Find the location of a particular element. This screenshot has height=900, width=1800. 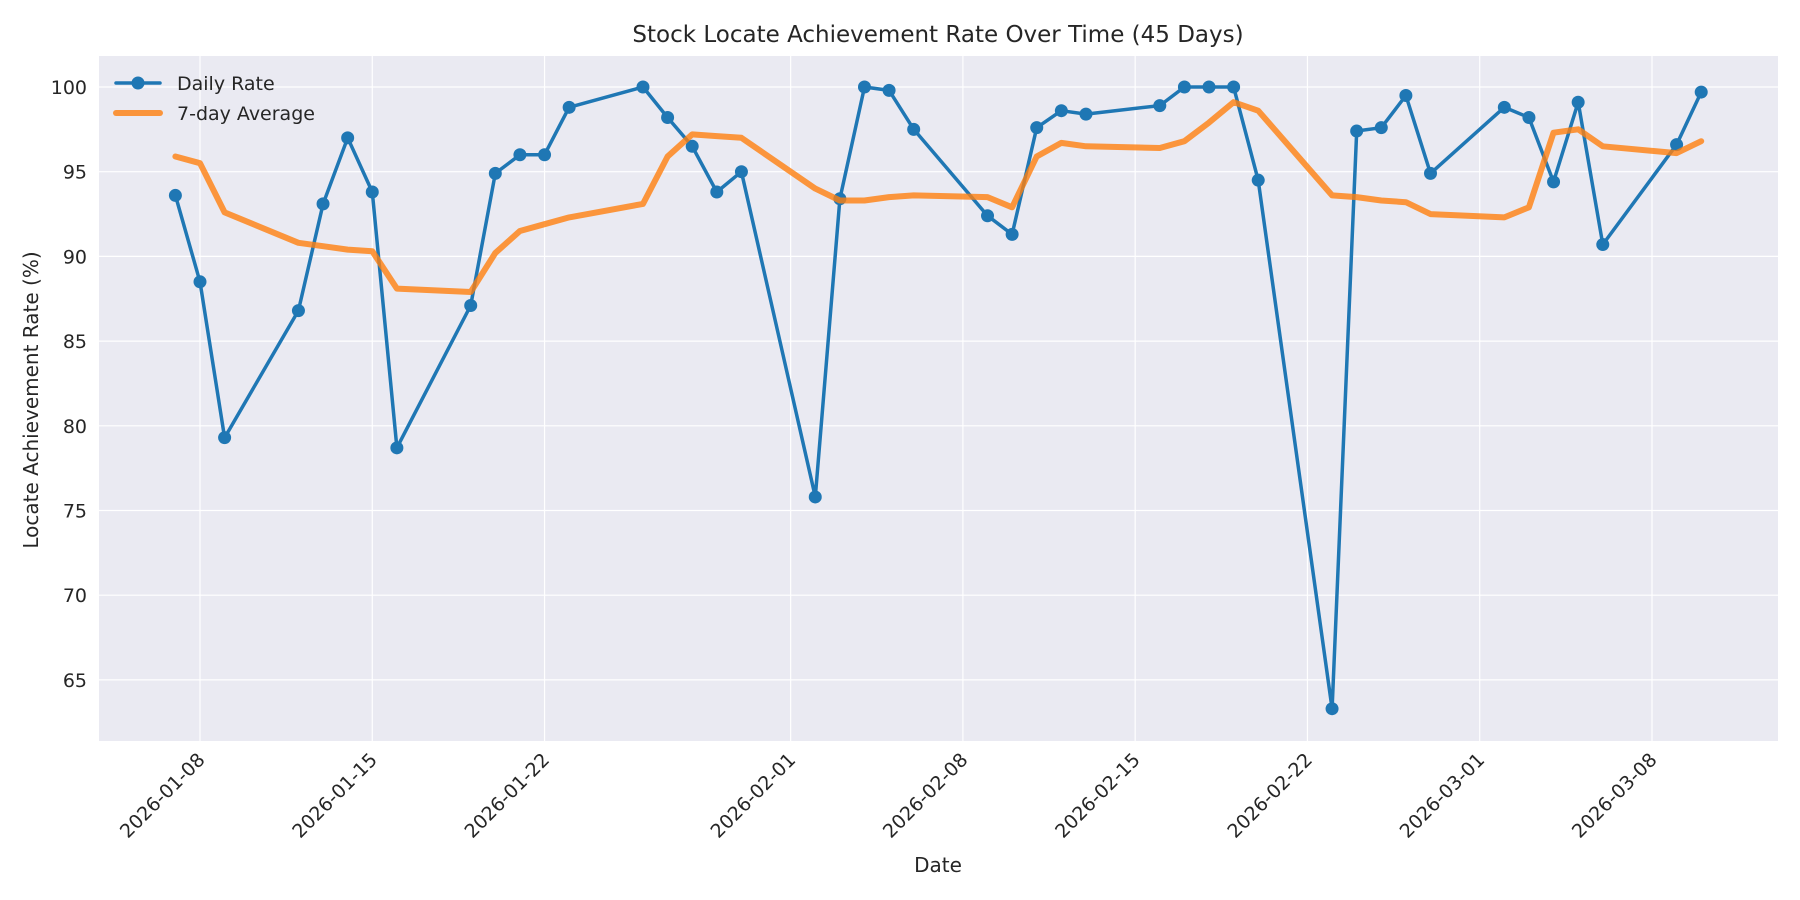

legend-daily-rate-marker-icon is located at coordinates (138, 83).